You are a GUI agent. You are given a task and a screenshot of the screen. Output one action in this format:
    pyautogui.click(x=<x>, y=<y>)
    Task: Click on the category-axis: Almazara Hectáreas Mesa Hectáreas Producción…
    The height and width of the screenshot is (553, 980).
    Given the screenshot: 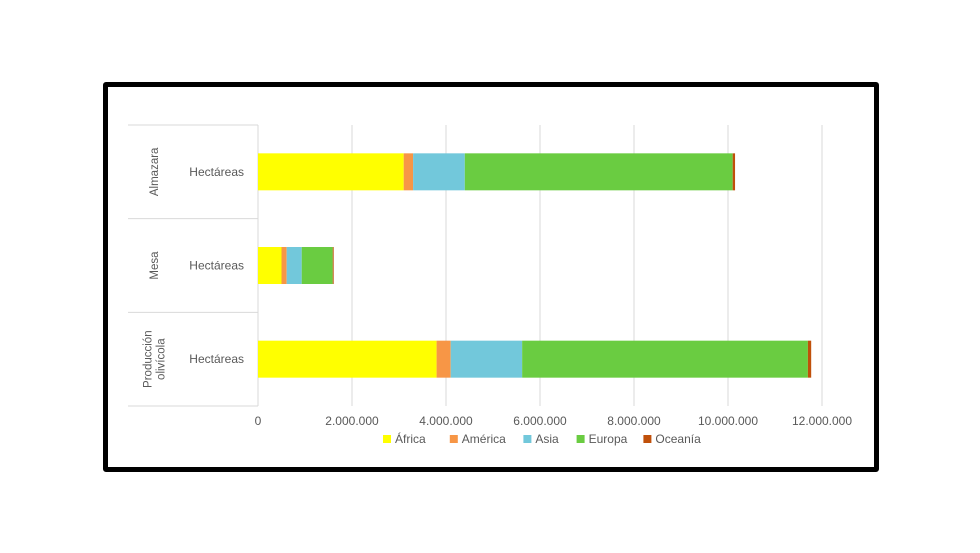 What is the action you would take?
    pyautogui.click(x=193, y=265)
    